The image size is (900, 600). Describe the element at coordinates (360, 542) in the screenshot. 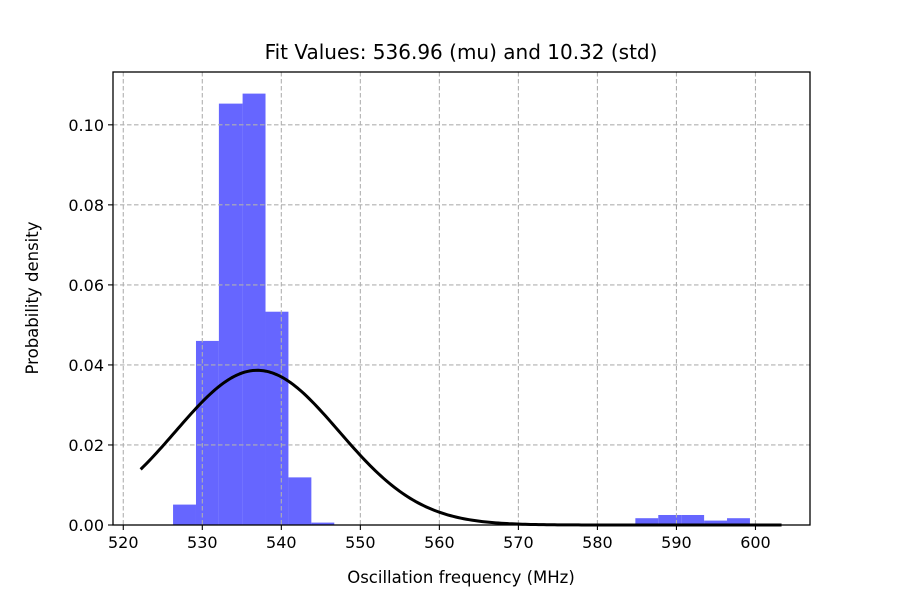

I see `x-tick-label: 550` at that location.